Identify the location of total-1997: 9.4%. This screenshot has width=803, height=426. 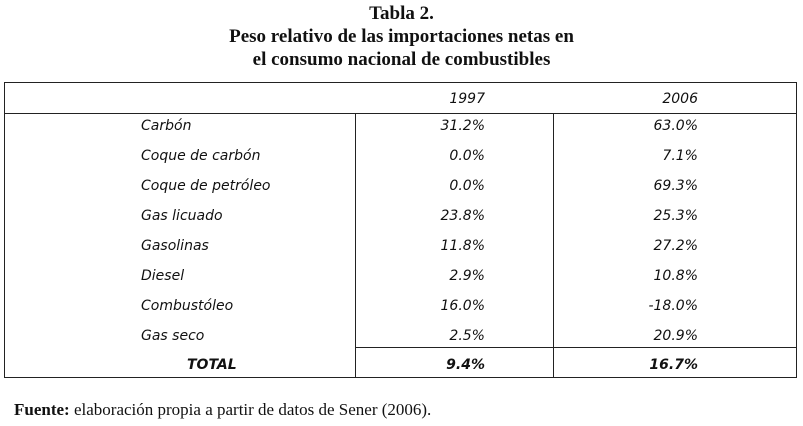
(465, 365).